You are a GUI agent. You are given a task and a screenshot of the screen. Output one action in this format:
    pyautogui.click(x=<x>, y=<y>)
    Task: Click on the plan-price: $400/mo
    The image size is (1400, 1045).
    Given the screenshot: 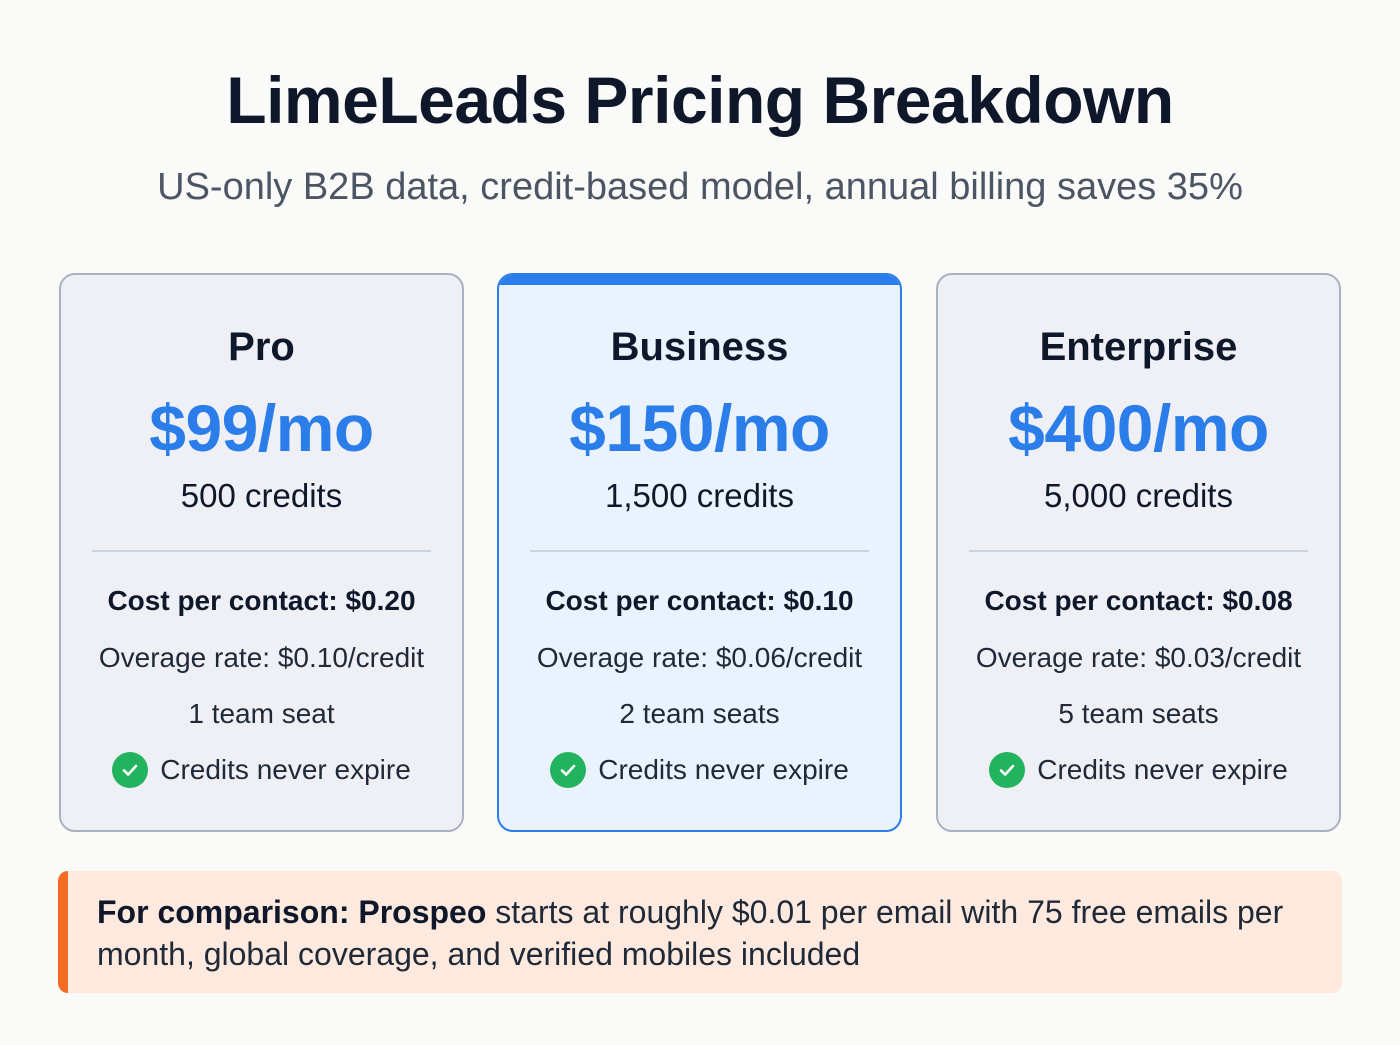 What is the action you would take?
    pyautogui.click(x=1138, y=428)
    